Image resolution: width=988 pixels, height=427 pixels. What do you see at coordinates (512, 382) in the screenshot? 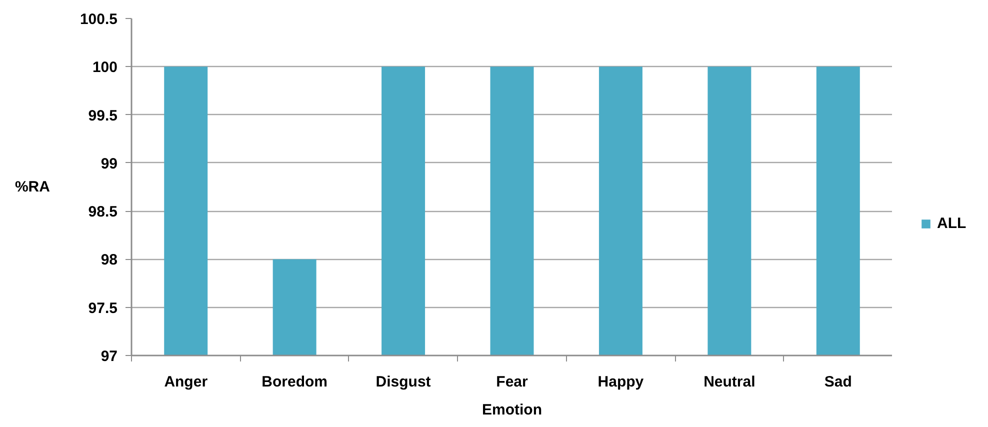
I see `x-tick-label: Fear` at bounding box center [512, 382].